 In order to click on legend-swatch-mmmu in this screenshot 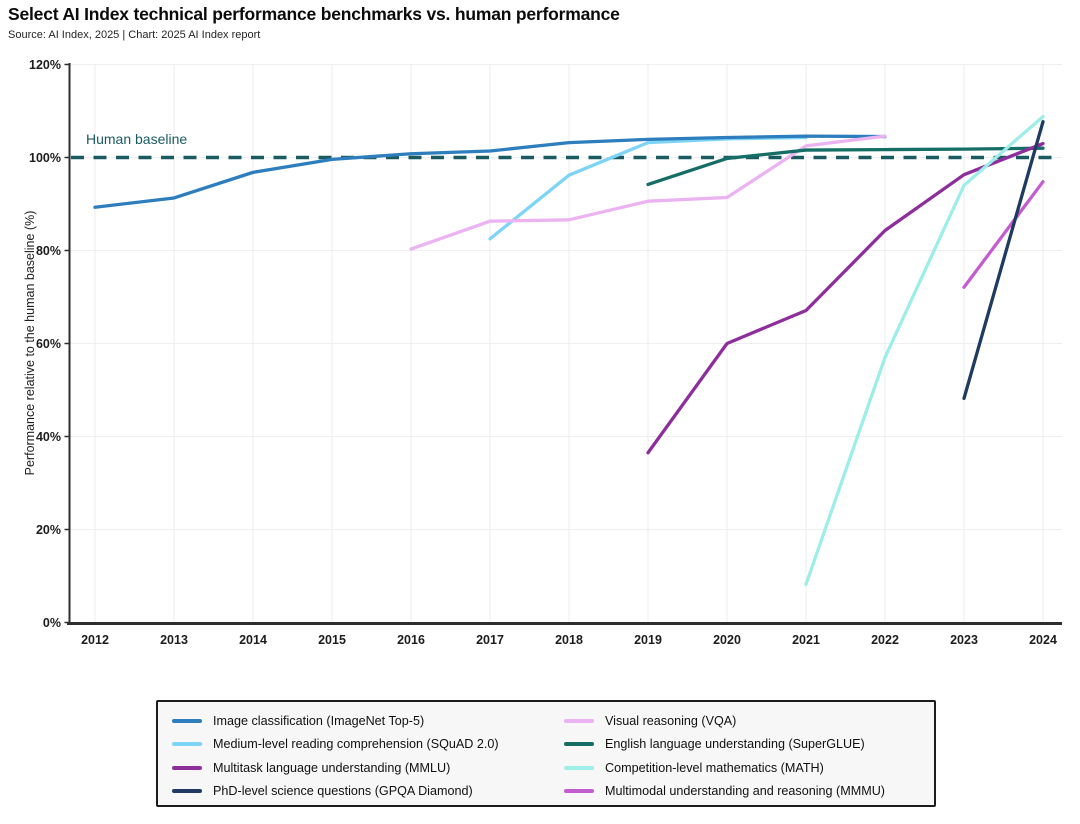, I will do `click(579, 791)`.